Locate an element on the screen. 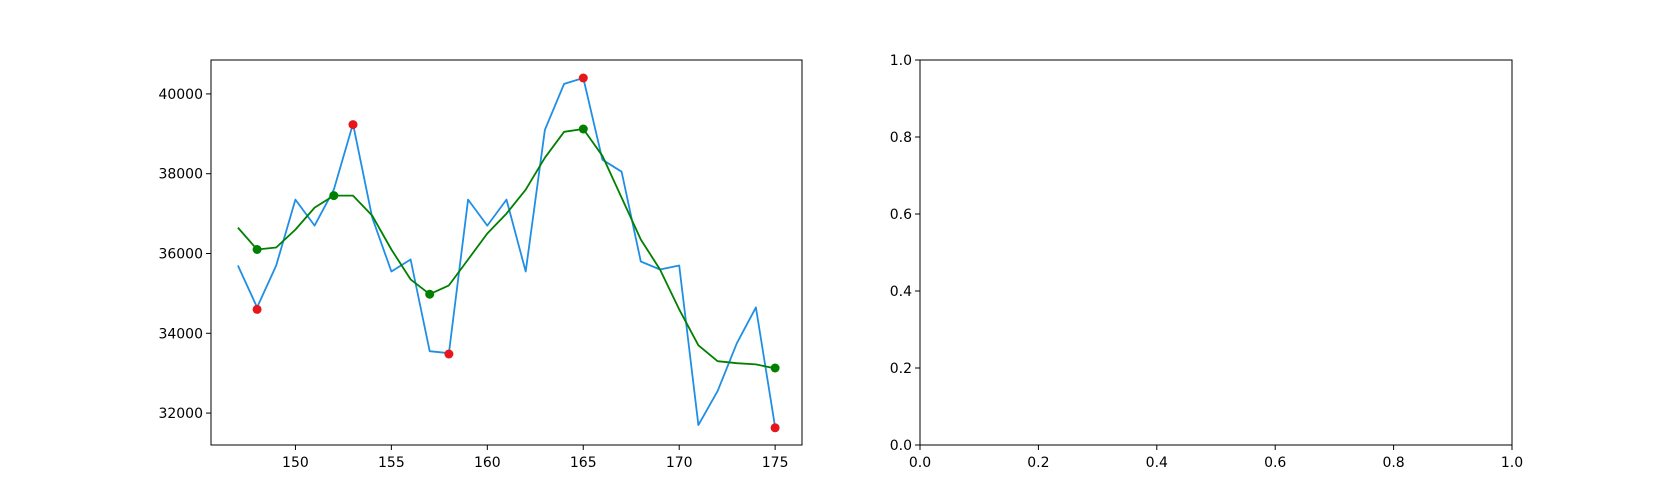 The height and width of the screenshot is (500, 1680). x-tick-label-4: 170 is located at coordinates (679, 463).